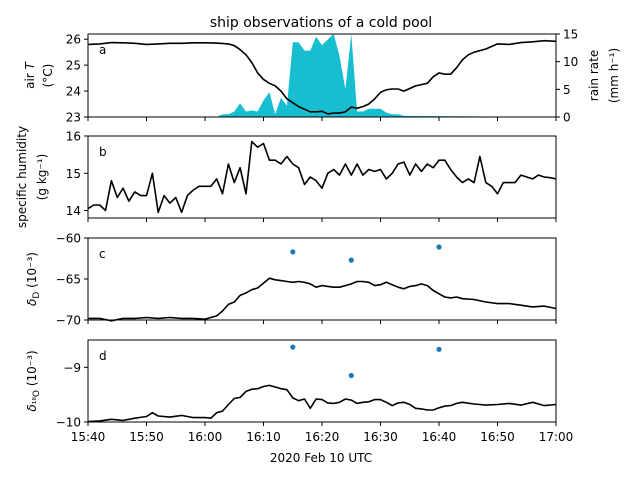 This screenshot has width=640, height=480. What do you see at coordinates (321, 23) in the screenshot?
I see `chart-title: ship observations of a cold pool` at bounding box center [321, 23].